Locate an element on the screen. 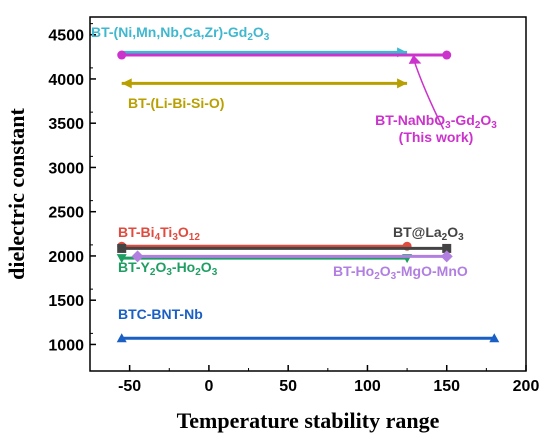 This screenshot has width=550, height=443. series-label-part: BT-Ho is located at coordinates (353, 271).